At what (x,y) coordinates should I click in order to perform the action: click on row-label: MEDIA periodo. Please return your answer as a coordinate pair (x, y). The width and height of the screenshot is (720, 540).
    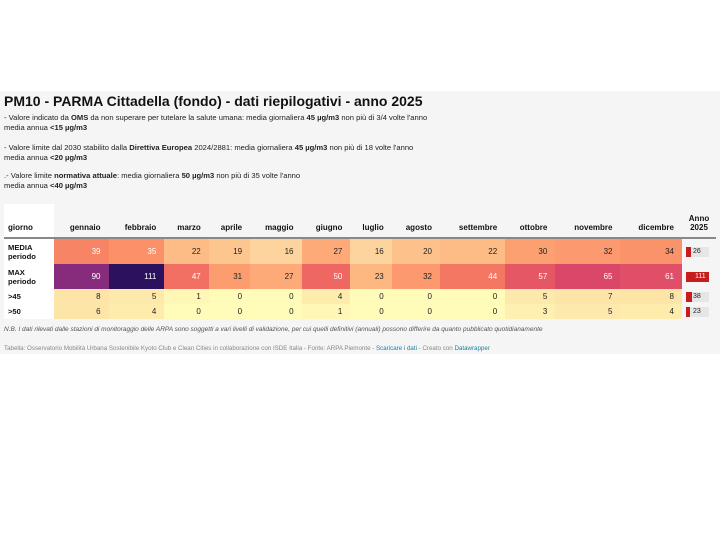
    Looking at the image, I should click on (29, 251).